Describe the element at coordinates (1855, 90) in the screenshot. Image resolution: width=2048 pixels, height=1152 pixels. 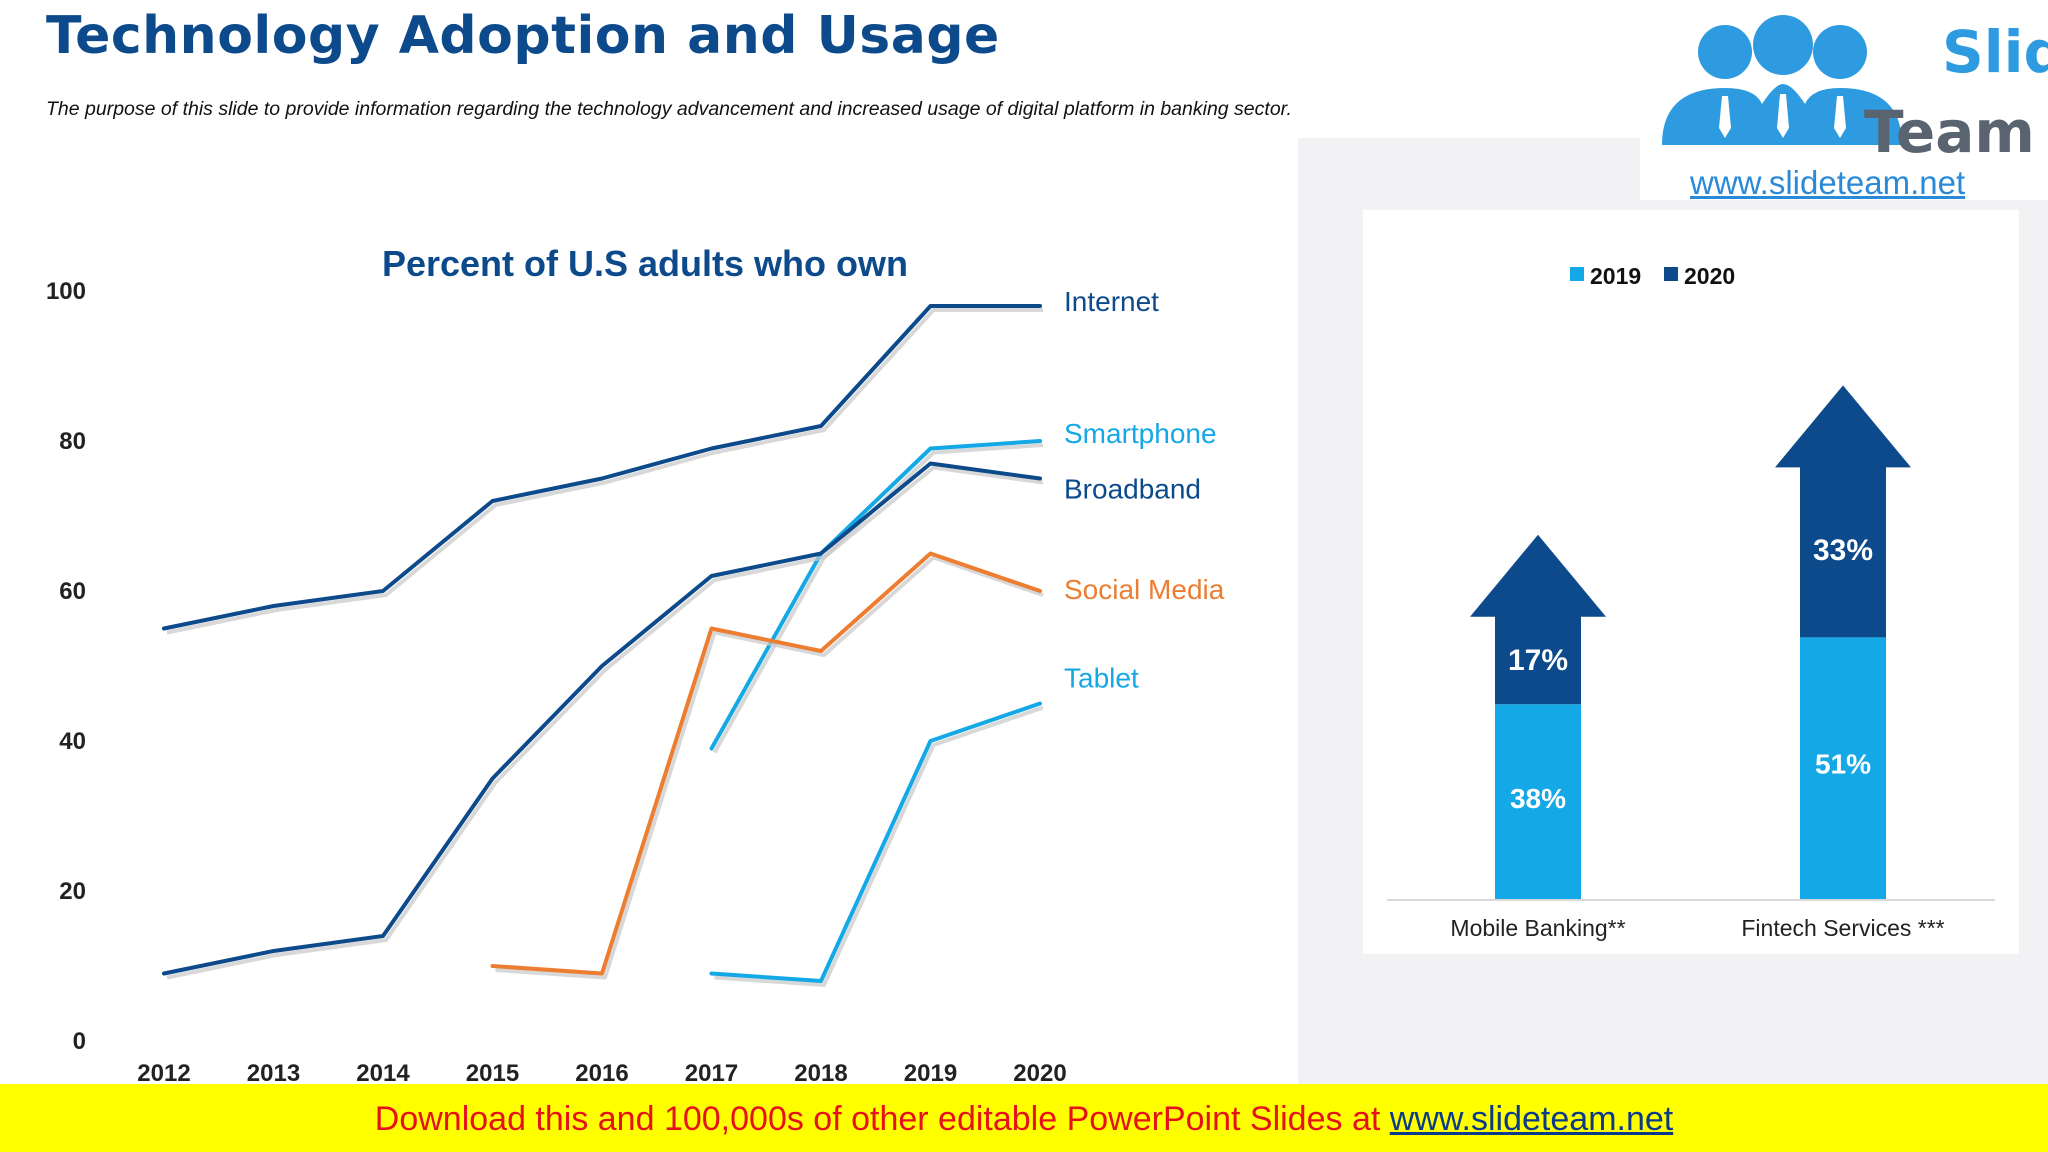
I see `people-logo-icon: Slide Team` at that location.